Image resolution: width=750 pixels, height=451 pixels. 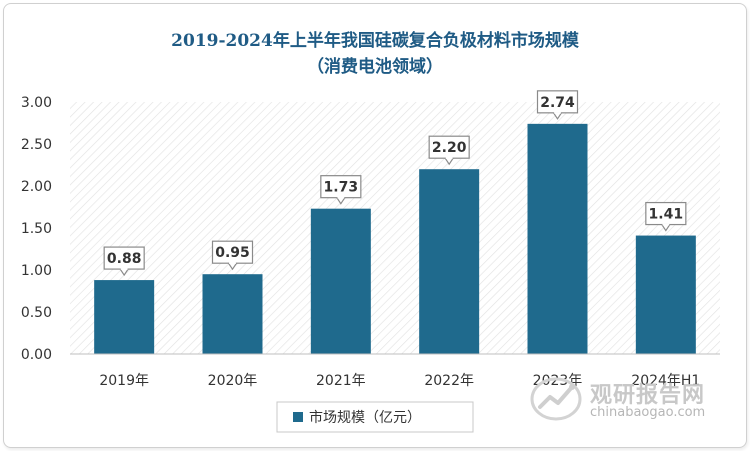 I want to click on watermark-en: chinabaogao.com, so click(x=648, y=412).